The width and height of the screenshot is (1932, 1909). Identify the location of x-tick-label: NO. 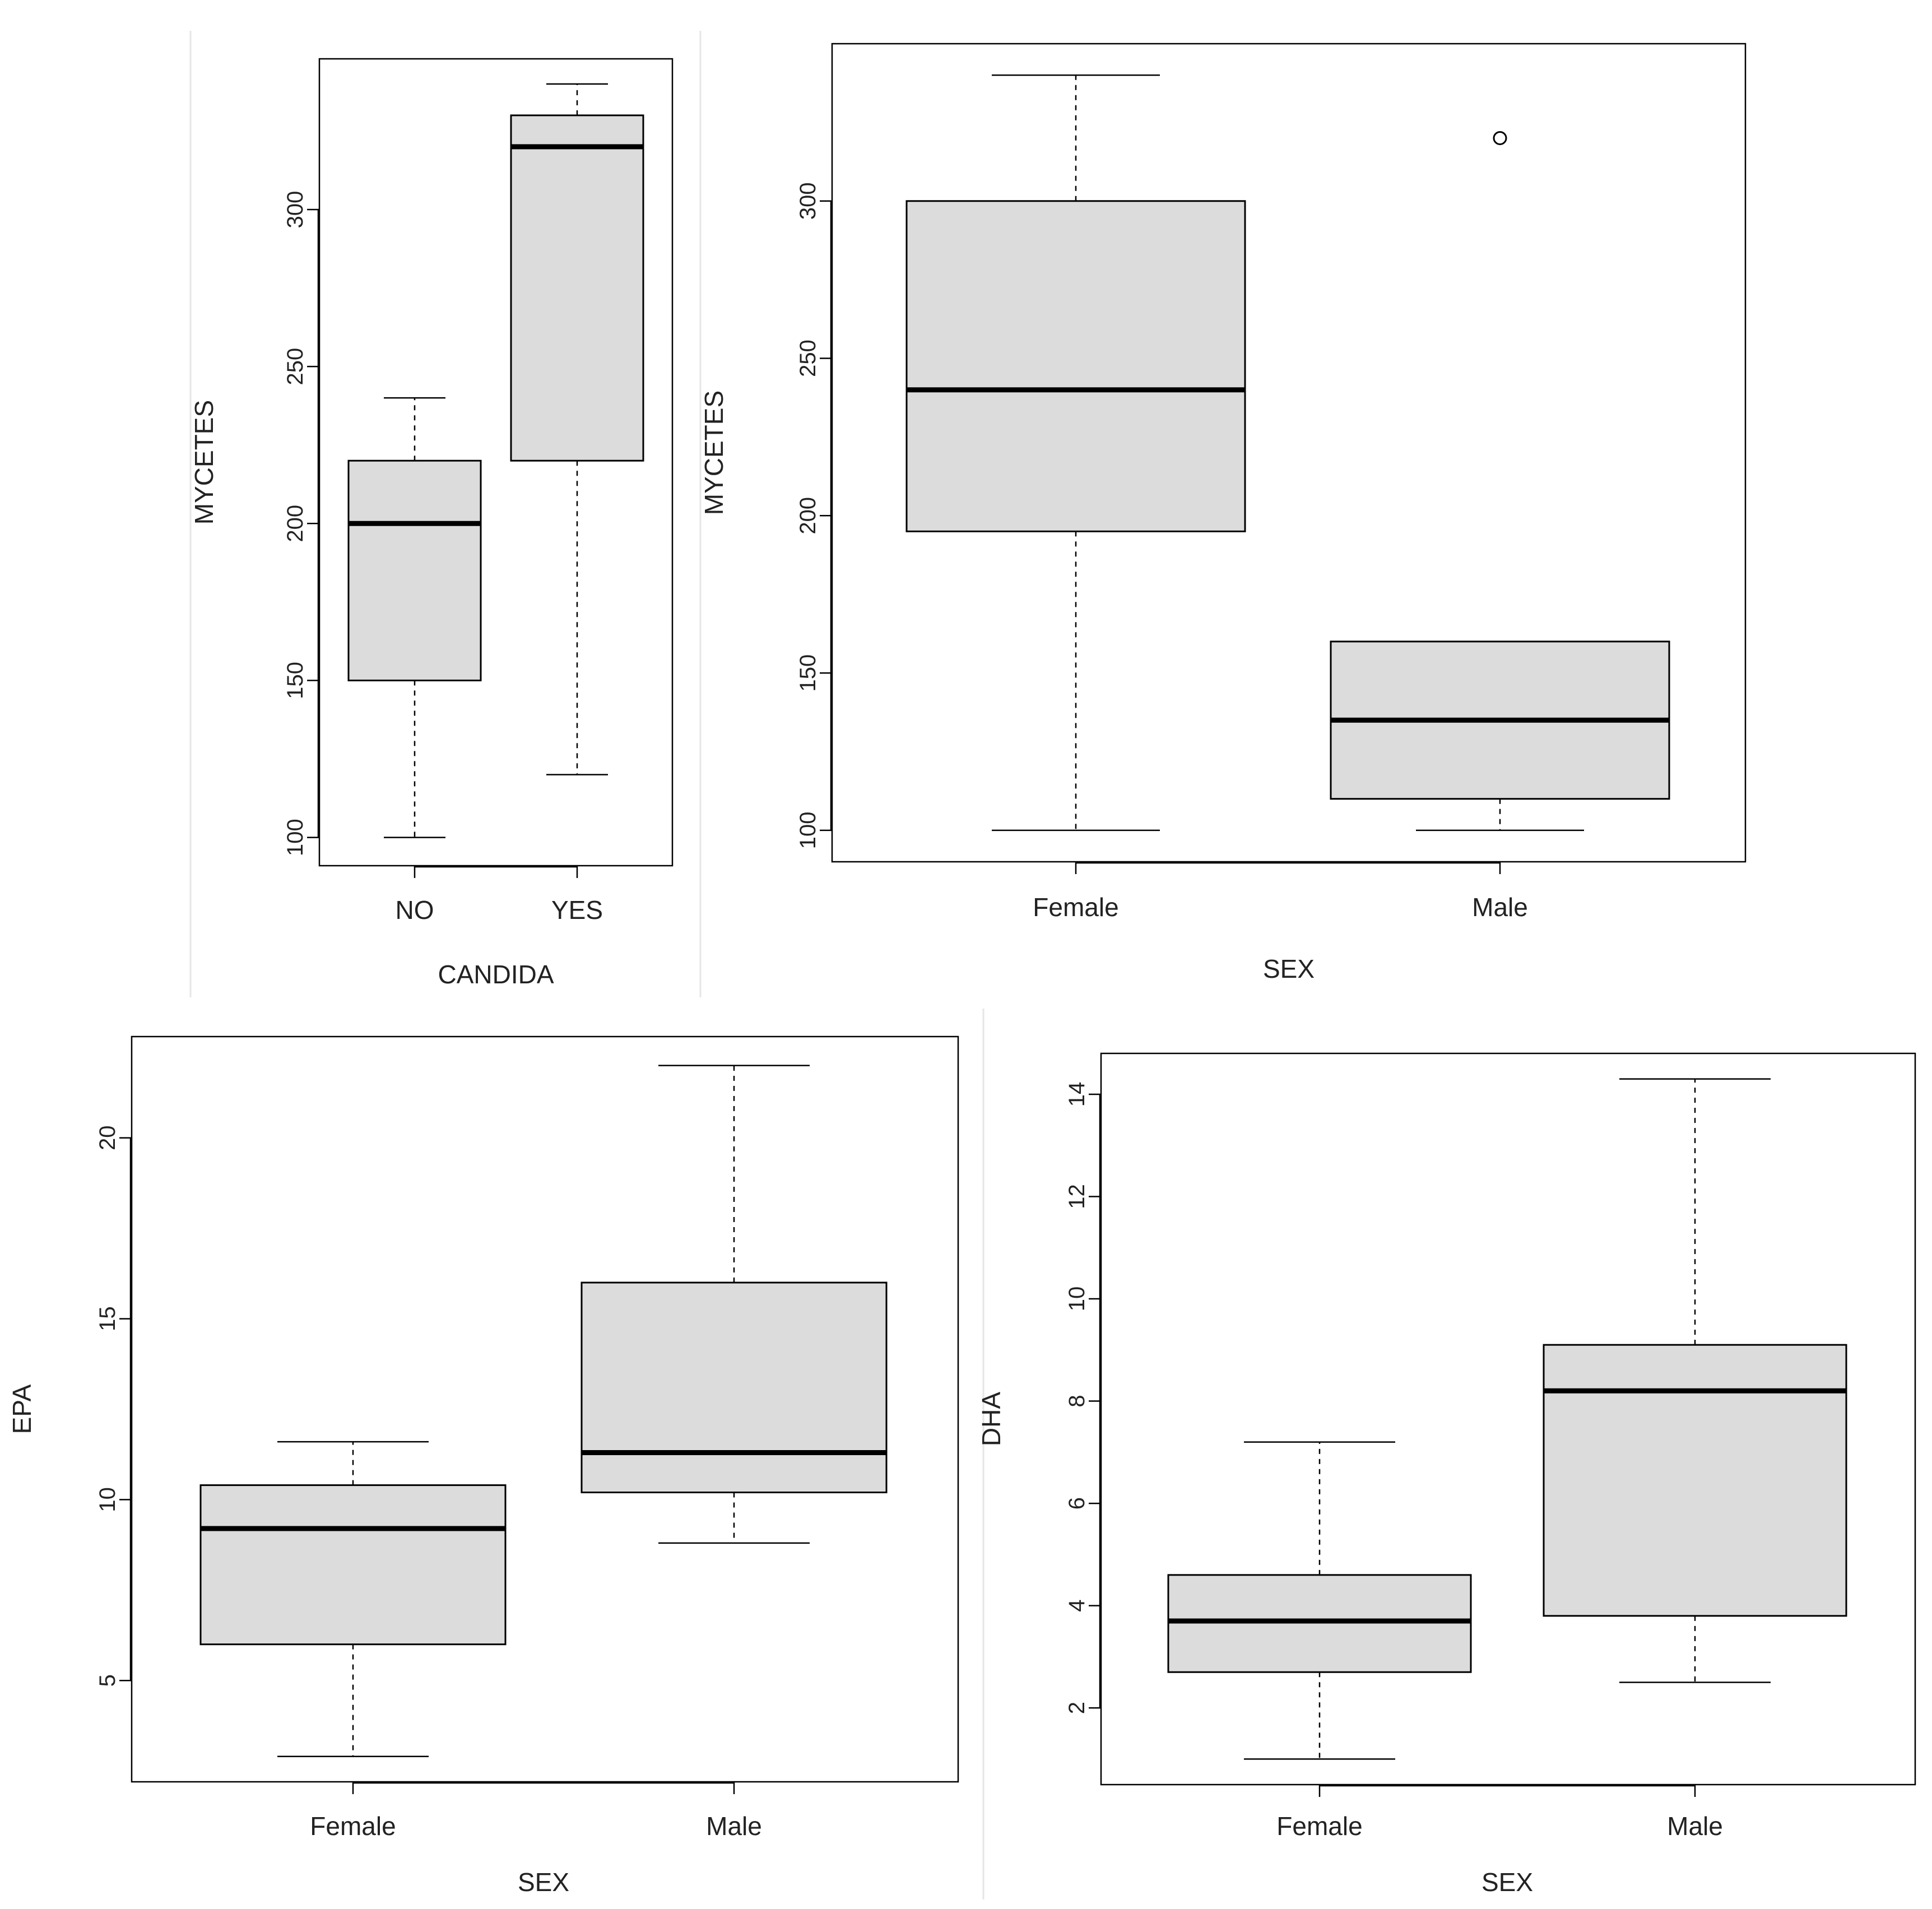
(415, 910).